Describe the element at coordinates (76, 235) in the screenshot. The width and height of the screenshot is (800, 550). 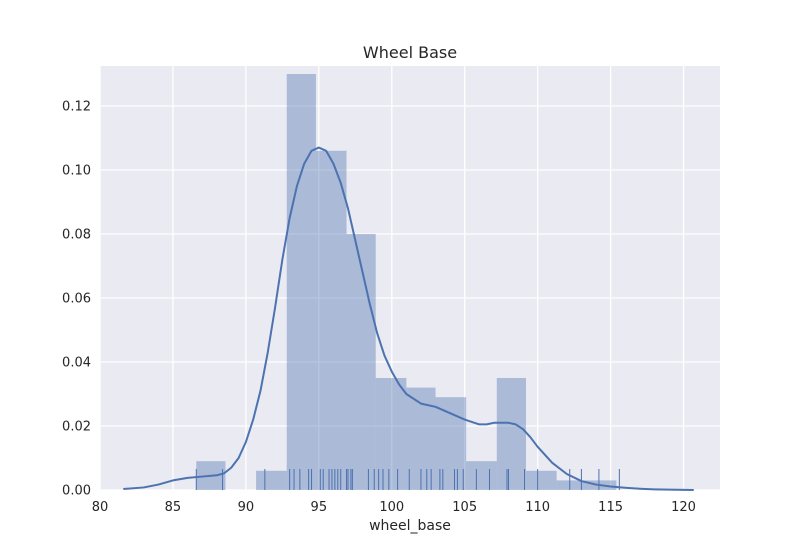
I see `y-tick-label: 0.08` at that location.